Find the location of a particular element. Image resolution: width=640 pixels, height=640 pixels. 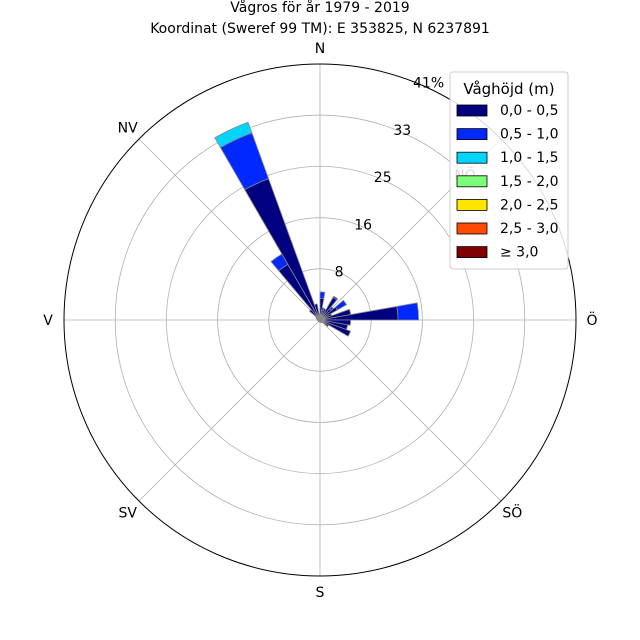

direction-label-2: Ö is located at coordinates (591, 320).